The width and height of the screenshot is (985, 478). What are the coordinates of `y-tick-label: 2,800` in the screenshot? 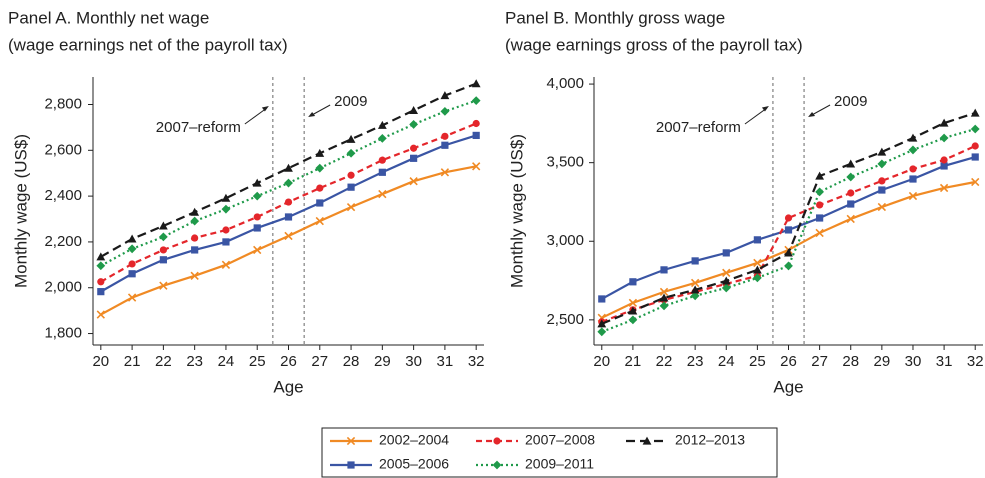 It's located at (63, 103).